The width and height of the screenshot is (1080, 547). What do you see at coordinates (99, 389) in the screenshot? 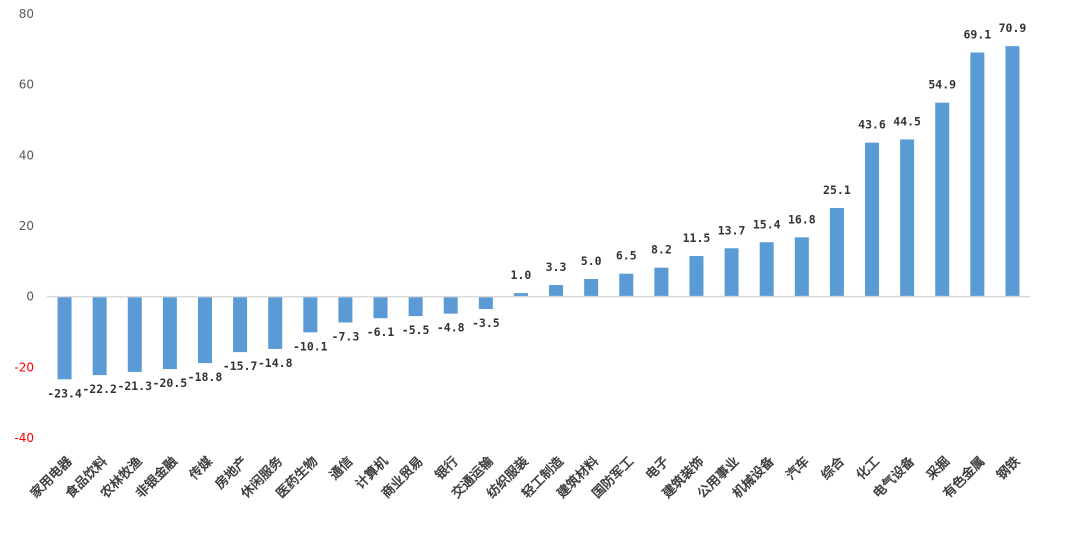
I see `data-label: -22.2` at bounding box center [99, 389].